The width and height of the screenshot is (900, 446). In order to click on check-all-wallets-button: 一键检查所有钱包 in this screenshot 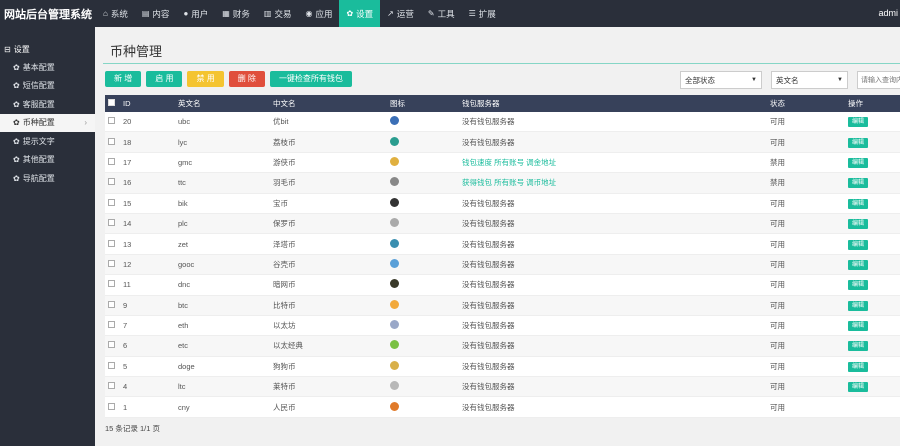, I will do `click(310, 79)`.